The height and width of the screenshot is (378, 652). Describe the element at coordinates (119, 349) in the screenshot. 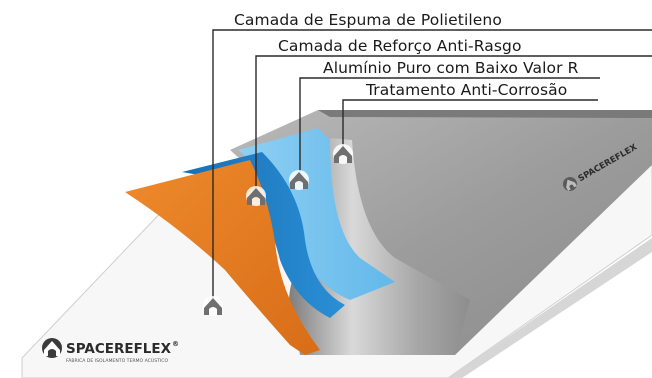

I see `brand-name: SPACEREFLEX` at that location.